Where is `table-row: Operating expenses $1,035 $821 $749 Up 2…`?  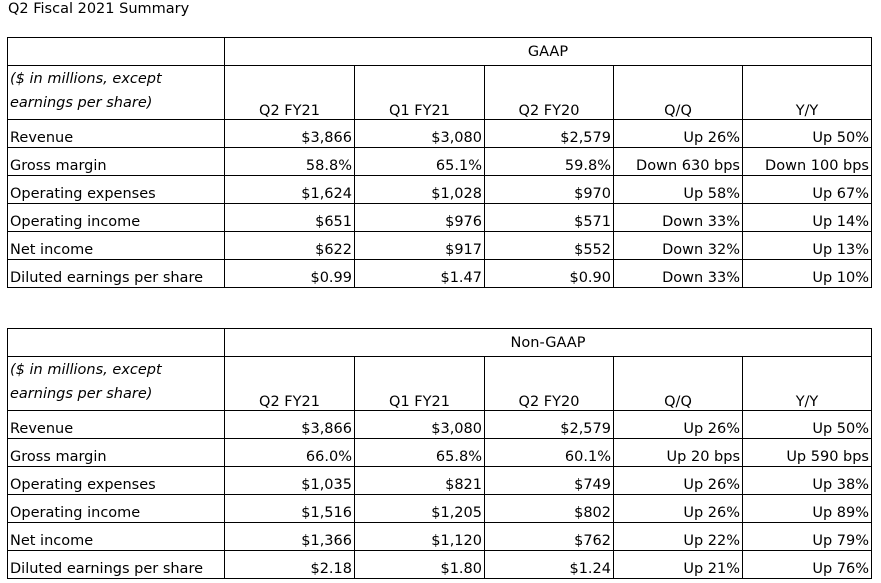
table-row: Operating expenses $1,035 $821 $749 Up 2… is located at coordinates (439, 480).